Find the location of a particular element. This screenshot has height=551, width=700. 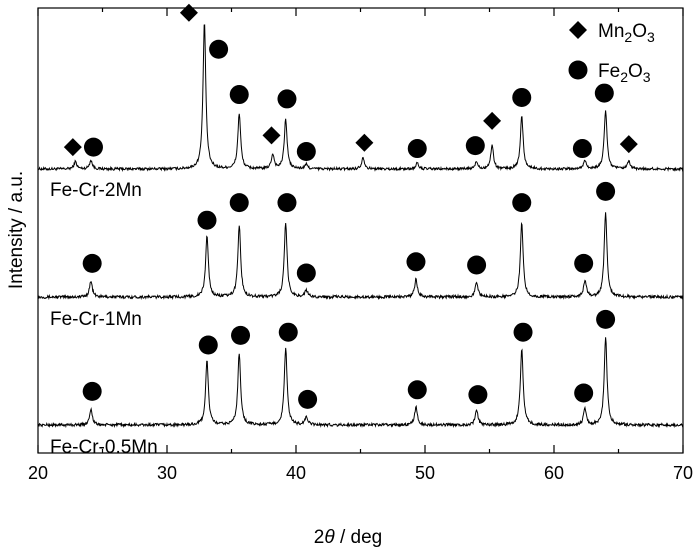

y-axis-label-group: Intensity / a.u. is located at coordinates (16, 230).